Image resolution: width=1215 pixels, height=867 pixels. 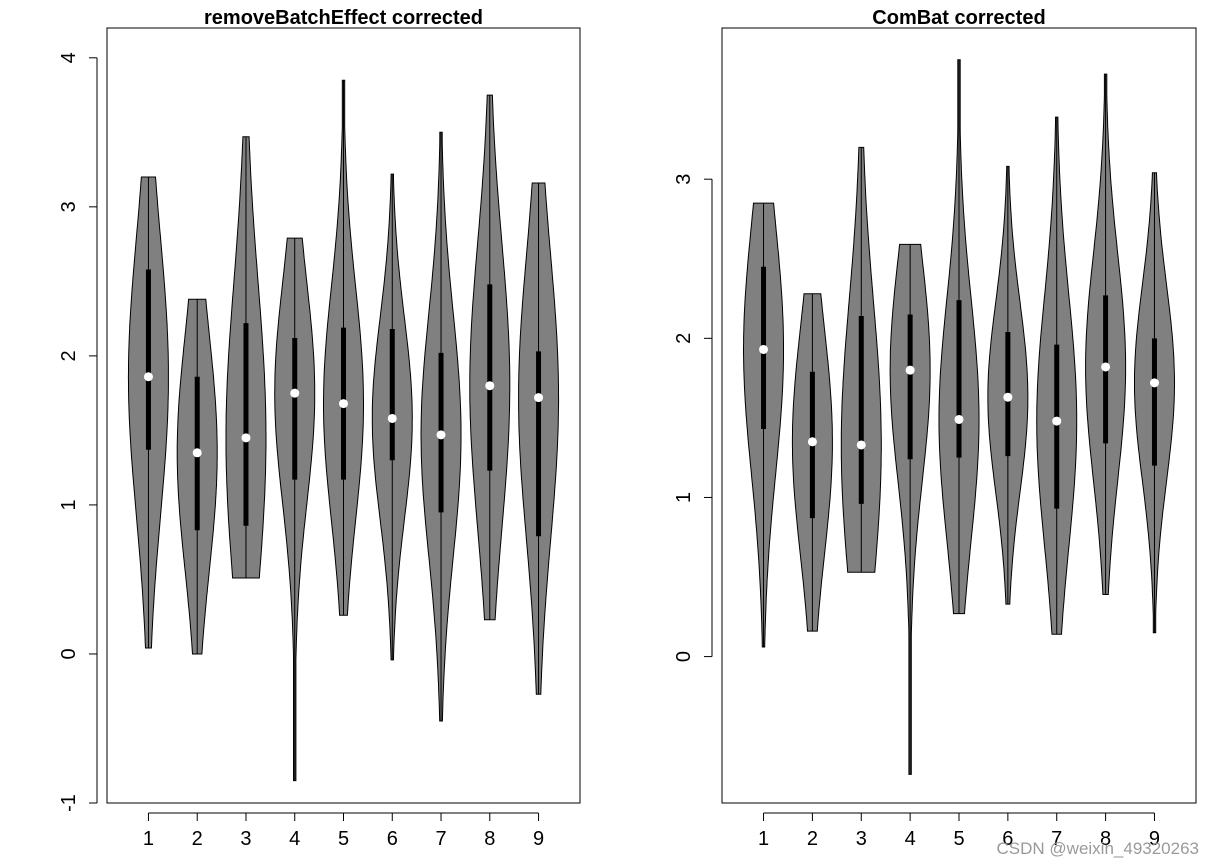 What do you see at coordinates (1097, 848) in the screenshot?
I see `watermark-text: CSDN @weixin_49320263` at bounding box center [1097, 848].